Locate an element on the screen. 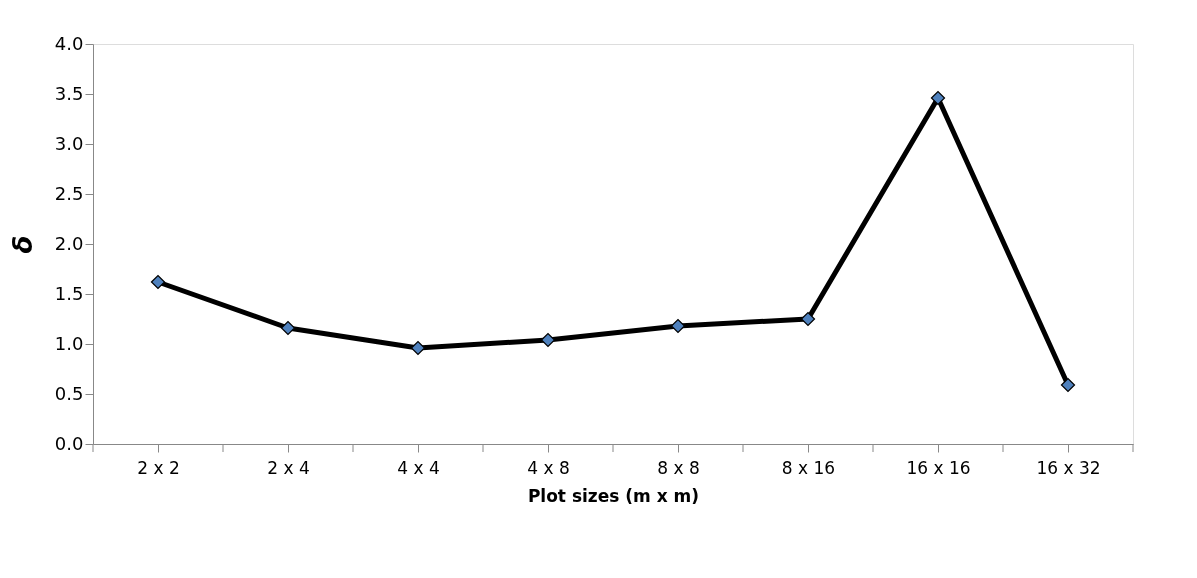  x-tick-label: 2 x 4 is located at coordinates (288, 467).